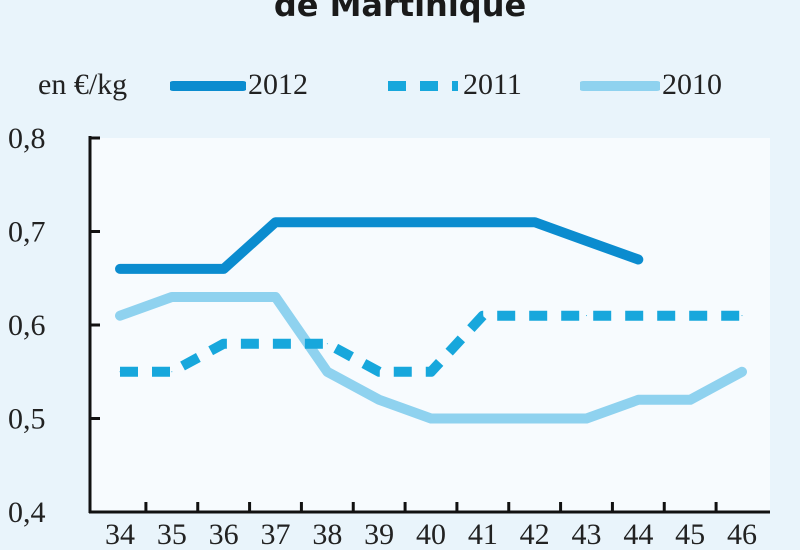 This screenshot has height=550, width=800. I want to click on legend-item-2011: 2011, so click(465, 86).